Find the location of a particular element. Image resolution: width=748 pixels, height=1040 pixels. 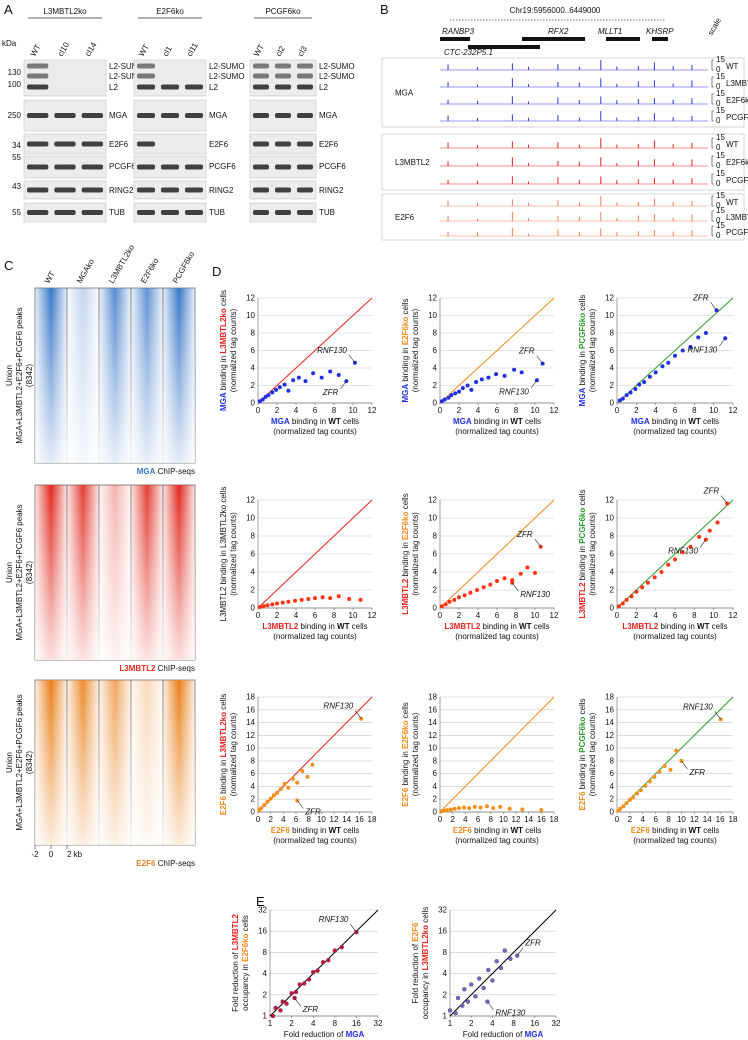

x-tick-label: 2 is located at coordinates (459, 615).